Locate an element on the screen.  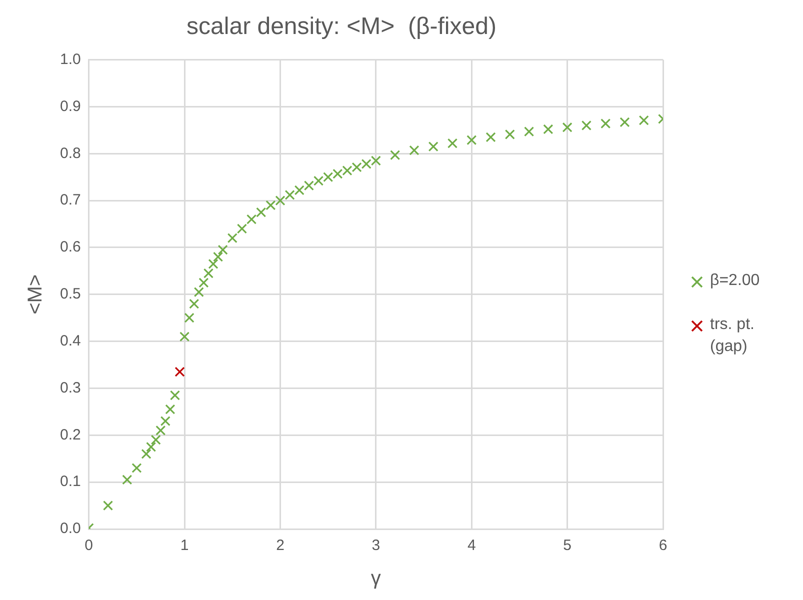
y-tick-label: 1.0 is located at coordinates (70, 59).